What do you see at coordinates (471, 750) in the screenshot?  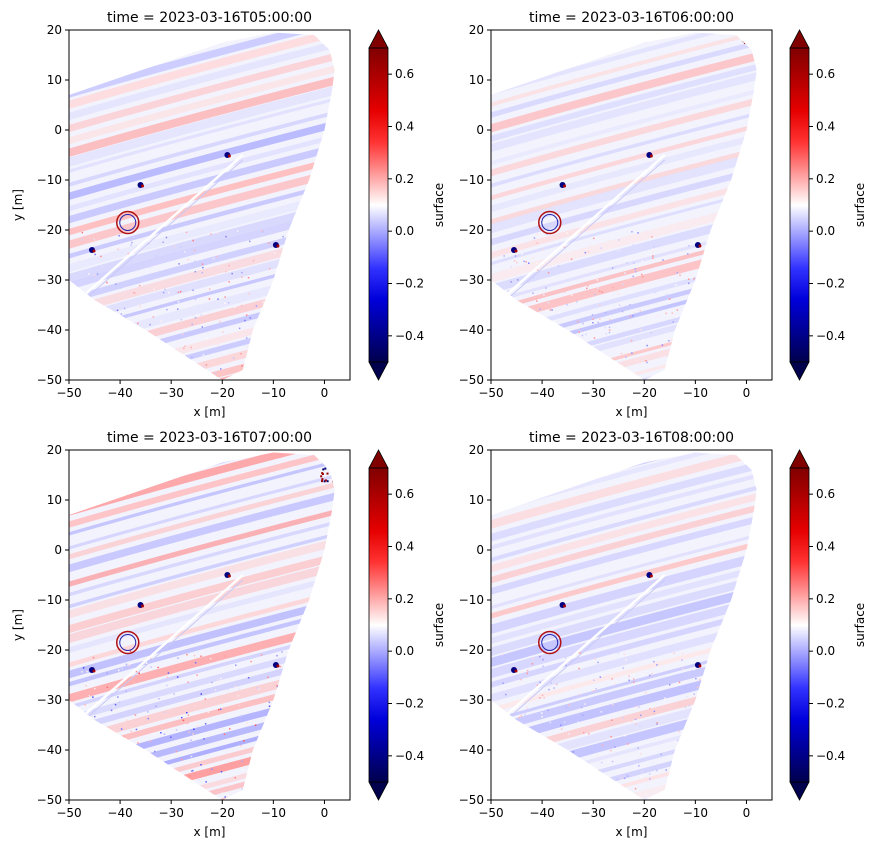 I see `y-tick-label: −40` at bounding box center [471, 750].